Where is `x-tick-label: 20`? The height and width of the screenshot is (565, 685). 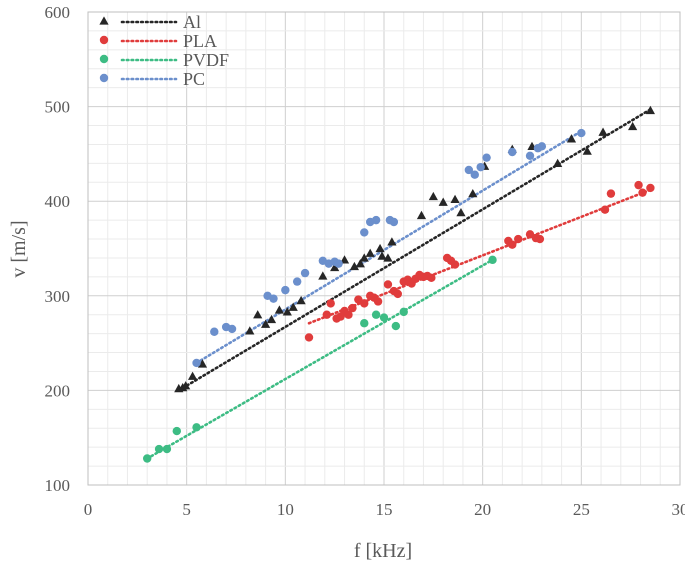 x-tick-label: 20 is located at coordinates (482, 509).